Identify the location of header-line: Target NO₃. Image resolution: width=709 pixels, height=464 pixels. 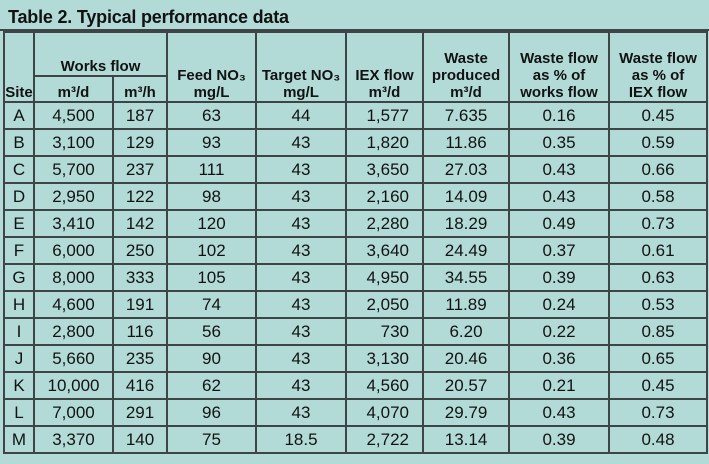
(301, 75).